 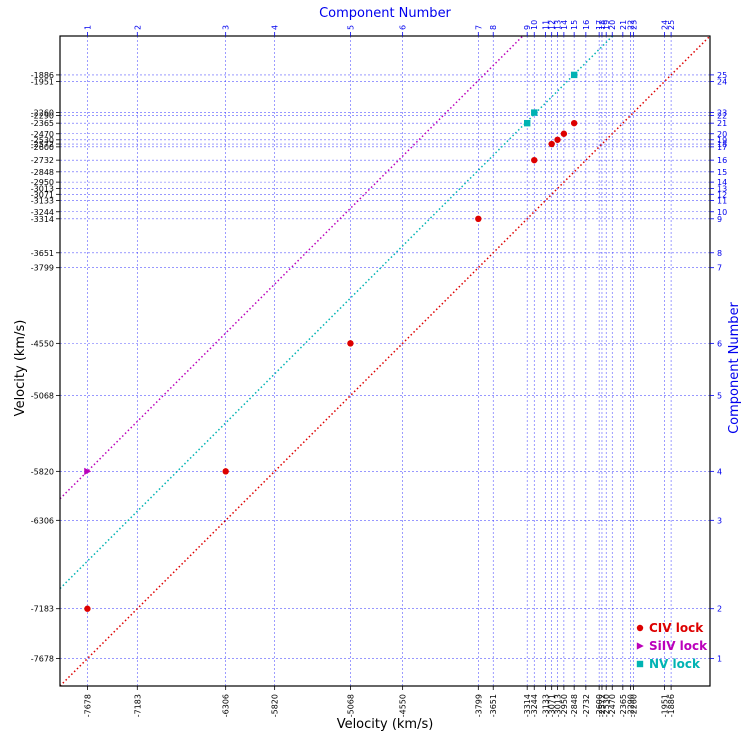 I want to click on top-tick-label: 17, so click(x=599, y=25).